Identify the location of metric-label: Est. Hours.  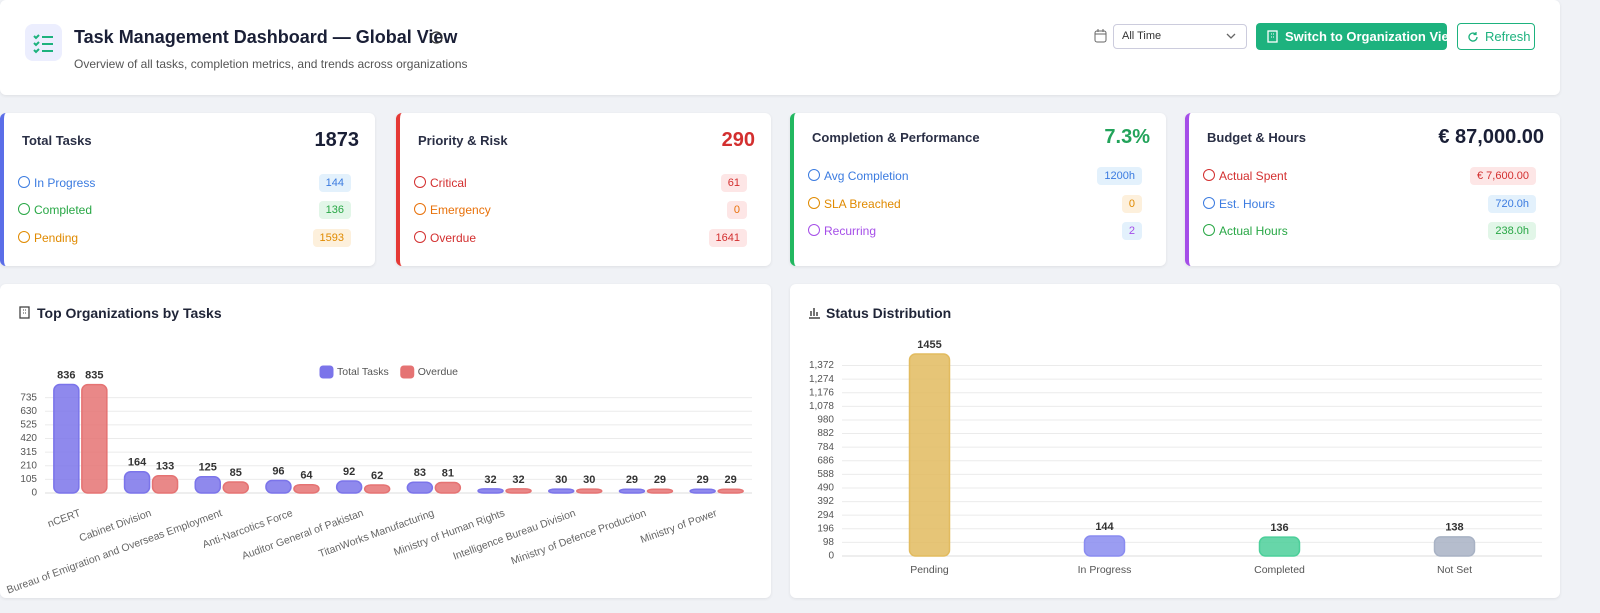
(1247, 204).